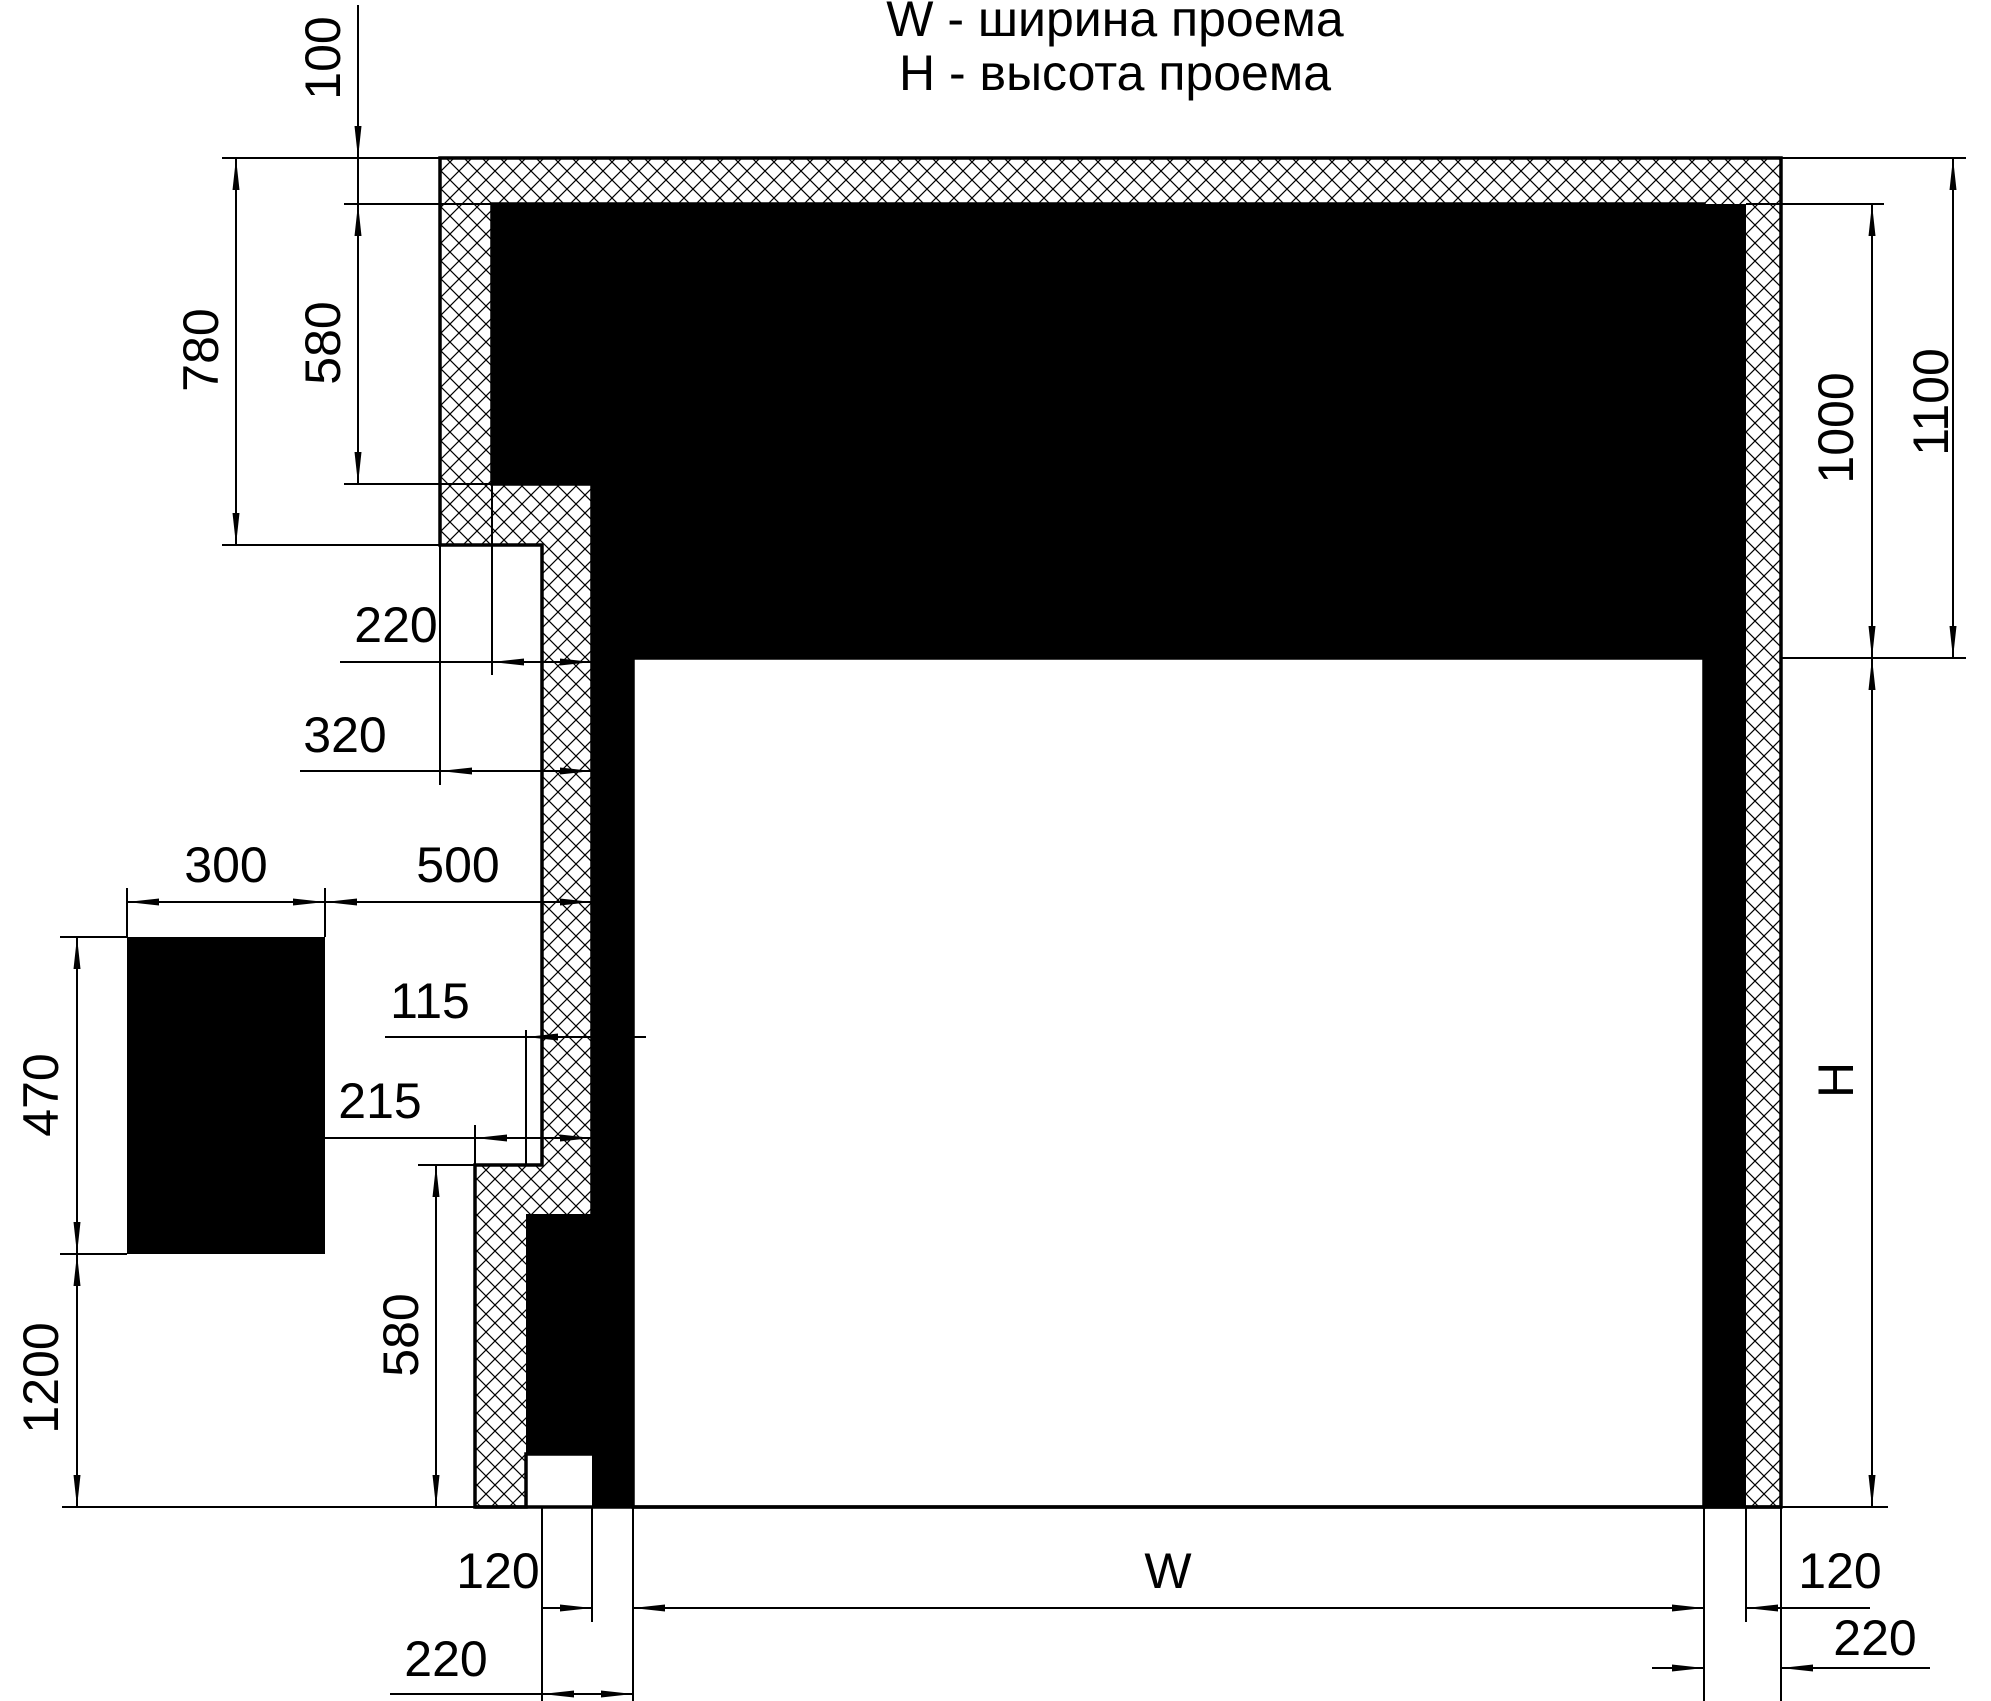  Describe the element at coordinates (226, 1095) in the screenshot. I see `control-unit-box` at that location.